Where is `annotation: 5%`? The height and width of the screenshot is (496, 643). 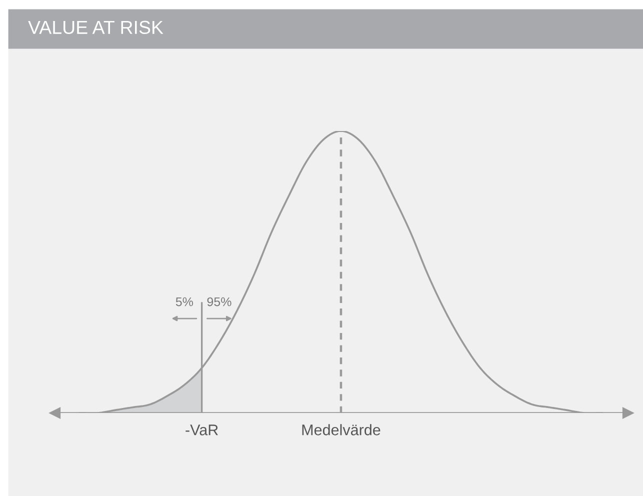 annotation: 5% is located at coordinates (185, 301).